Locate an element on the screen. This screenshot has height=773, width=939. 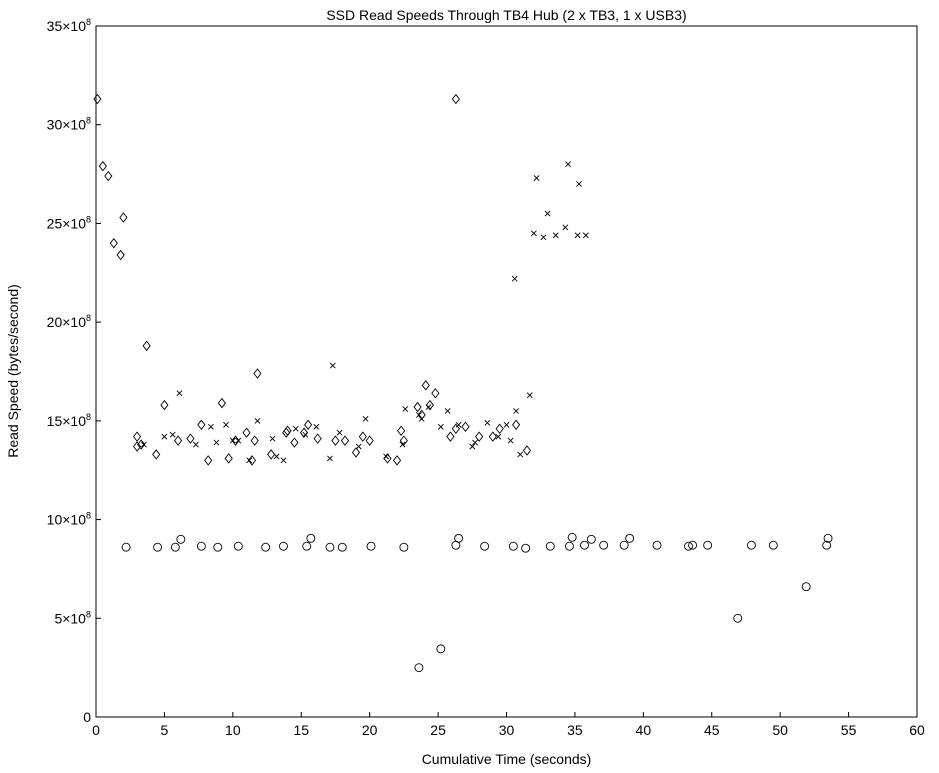
x-tick-label: 20 is located at coordinates (370, 730).